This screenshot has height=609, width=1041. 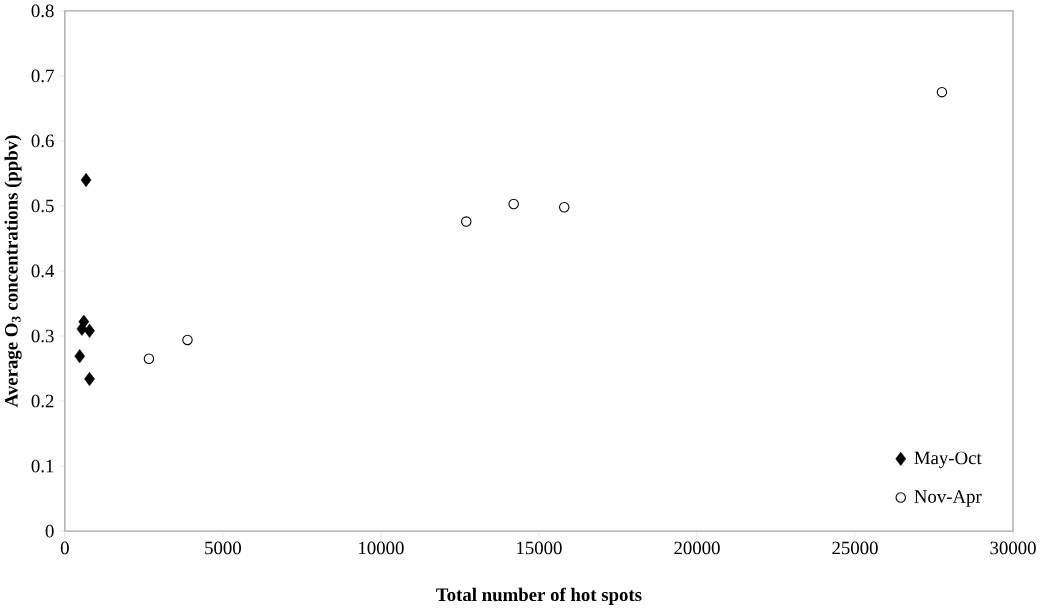 What do you see at coordinates (42, 11) in the screenshot?
I see `y-tick-label: 0.8` at bounding box center [42, 11].